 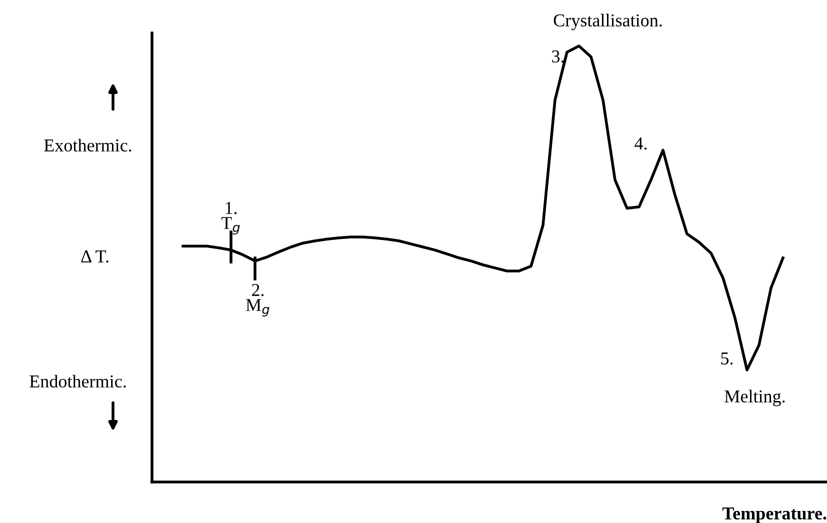 What do you see at coordinates (78, 381) in the screenshot?
I see `text: Endothermic.` at bounding box center [78, 381].